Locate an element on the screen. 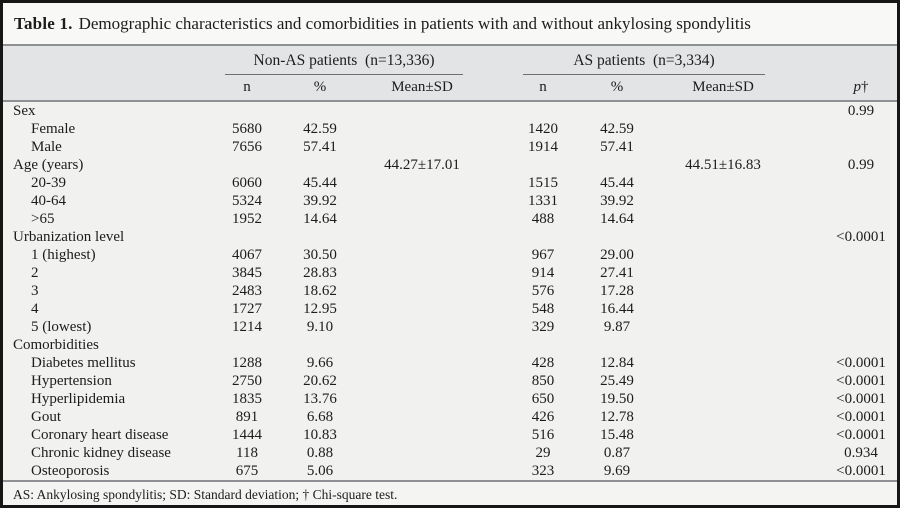 Image resolution: width=900 pixels, height=508 pixels. sub-header-row: n % Mean±SD n % Mean±SD p† is located at coordinates (450, 88).